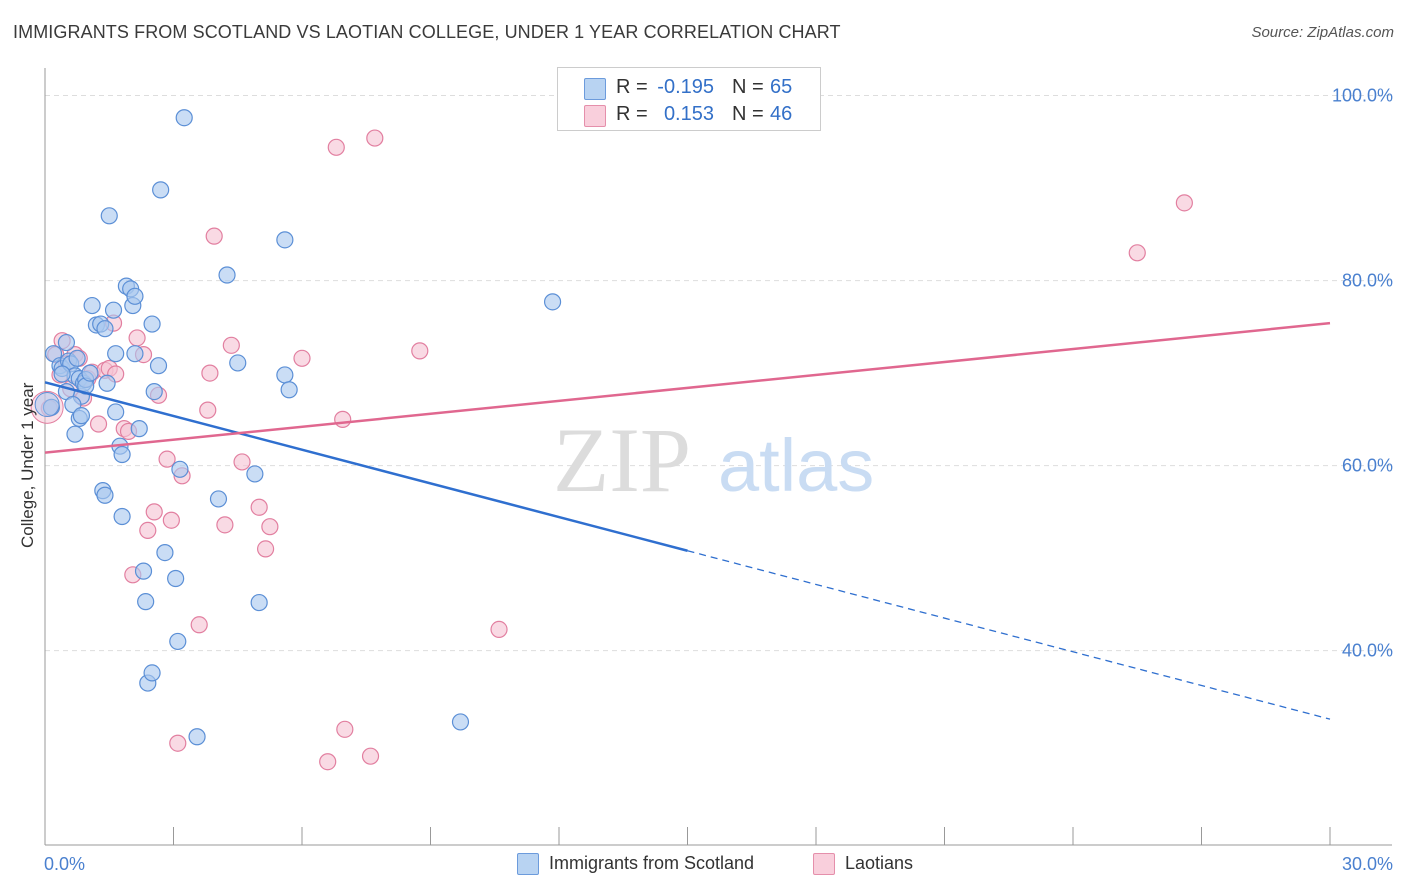 This screenshot has height=892, width=1406. Describe the element at coordinates (595, 116) in the screenshot. I see `legend-swatch-laotians` at that location.